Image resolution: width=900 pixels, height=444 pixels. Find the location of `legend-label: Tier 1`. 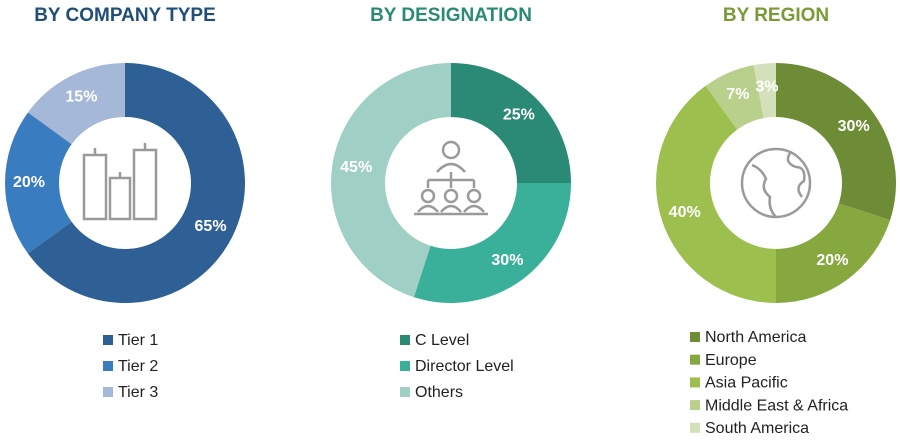

legend-label: Tier 1 is located at coordinates (138, 340).